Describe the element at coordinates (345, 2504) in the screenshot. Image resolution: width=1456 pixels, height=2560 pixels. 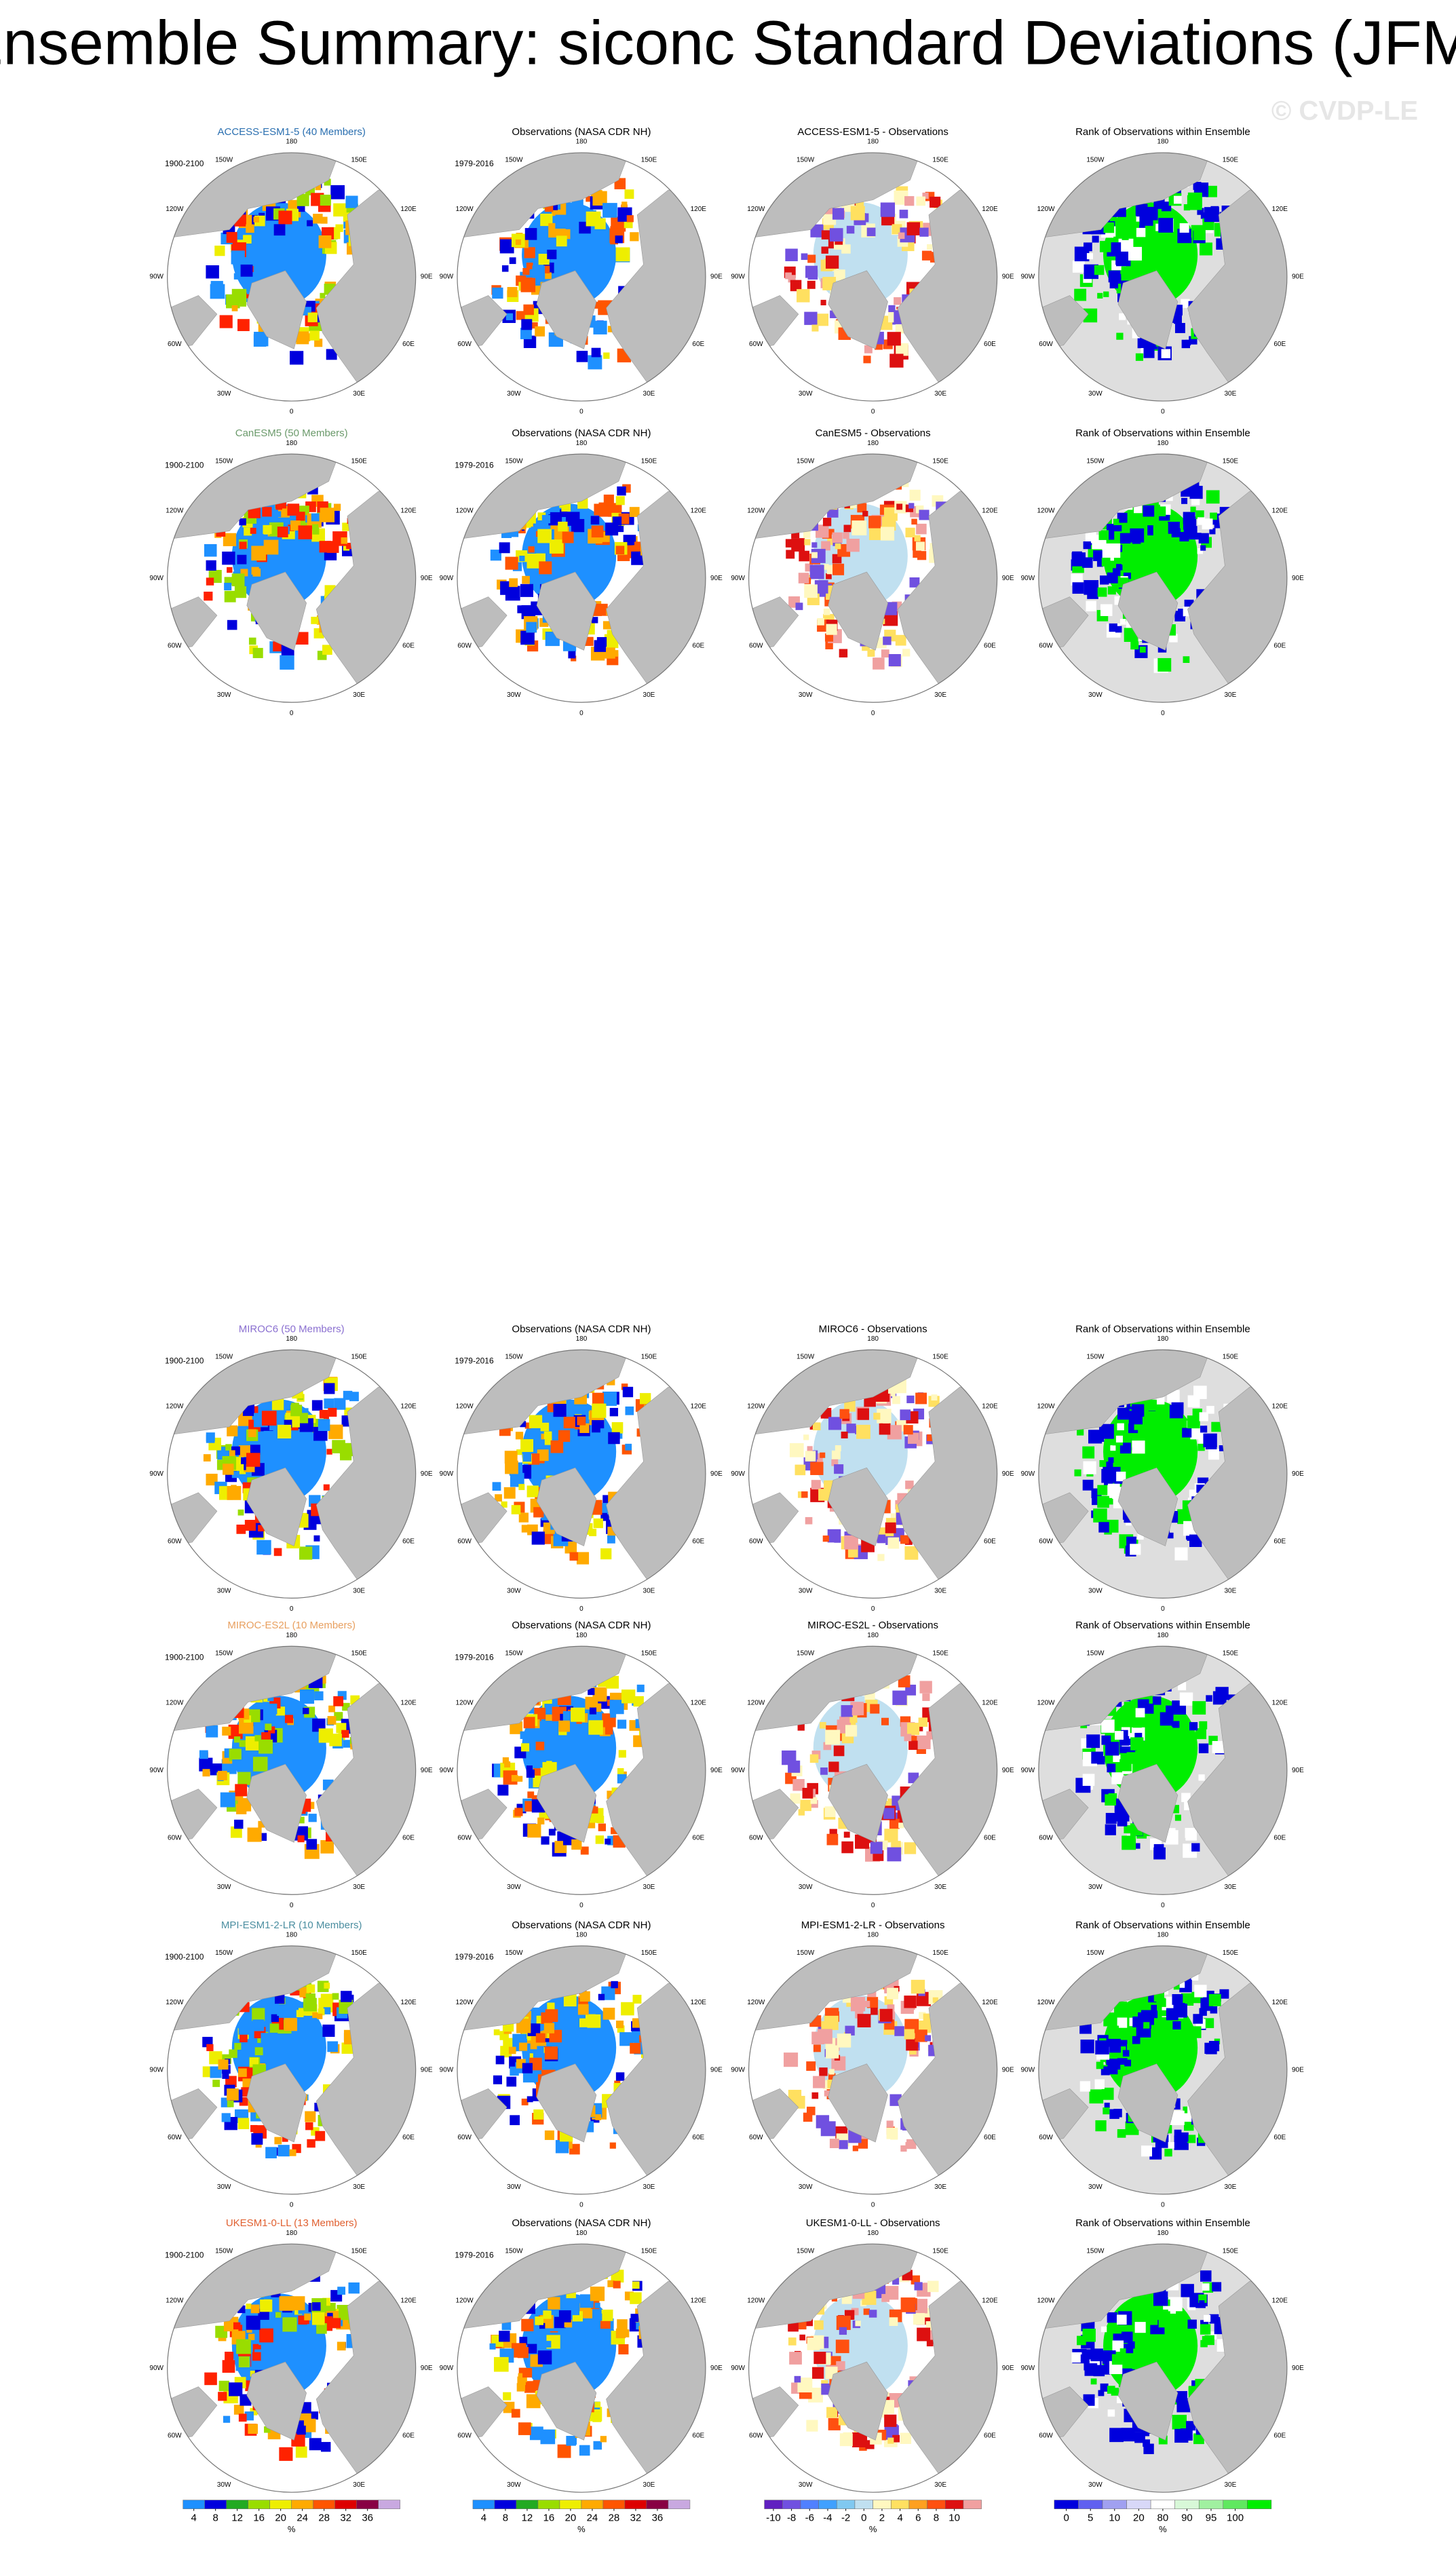
I see `colorbar-swatch` at that location.